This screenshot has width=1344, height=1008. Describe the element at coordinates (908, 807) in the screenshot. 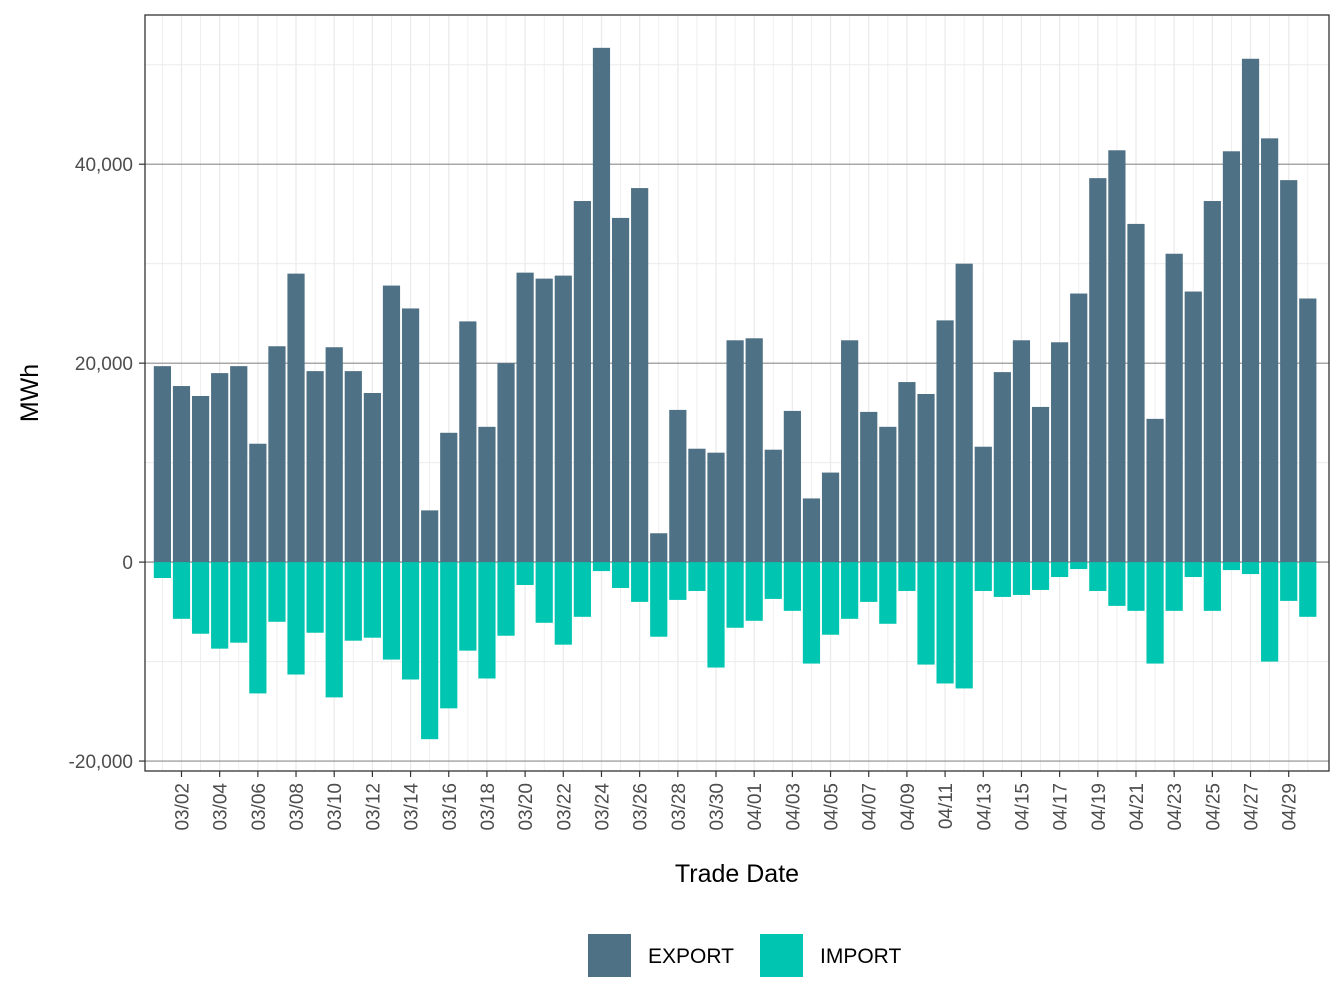

I see `x-tick-label: 04/09` at that location.